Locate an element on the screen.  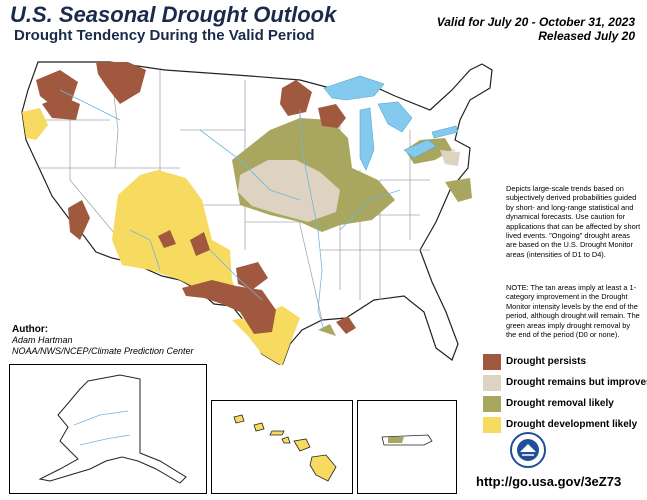
legend-label: Drought persists is located at coordinates (546, 361).